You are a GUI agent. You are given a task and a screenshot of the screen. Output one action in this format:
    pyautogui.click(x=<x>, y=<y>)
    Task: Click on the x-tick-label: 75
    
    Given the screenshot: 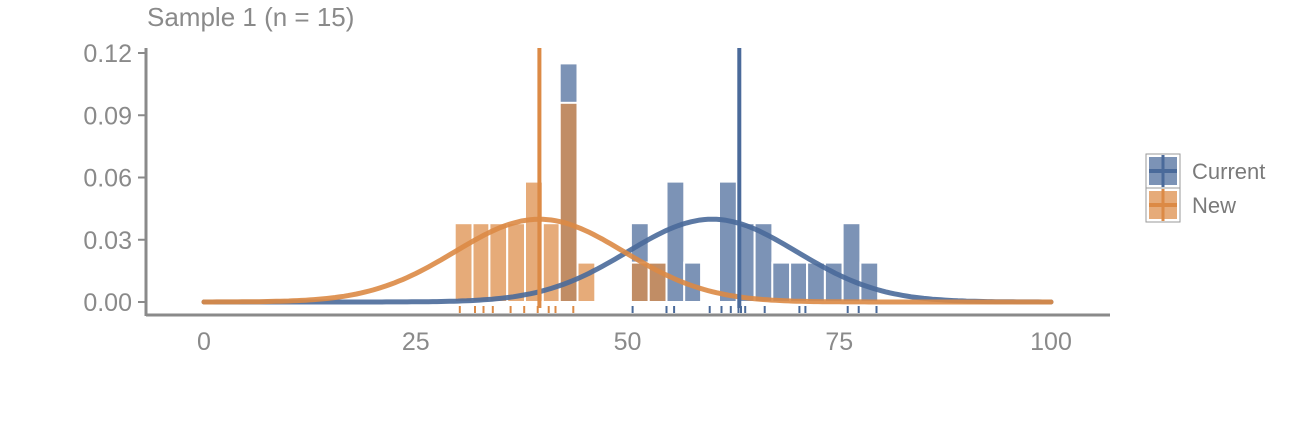 What is the action you would take?
    pyautogui.click(x=839, y=342)
    